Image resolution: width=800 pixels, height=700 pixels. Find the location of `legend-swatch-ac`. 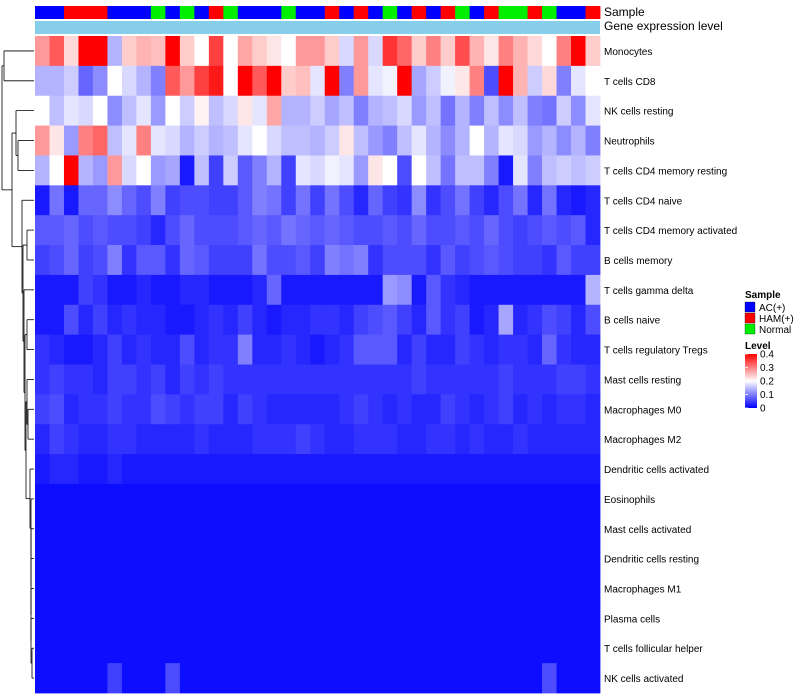

legend-swatch-ac is located at coordinates (750, 307).